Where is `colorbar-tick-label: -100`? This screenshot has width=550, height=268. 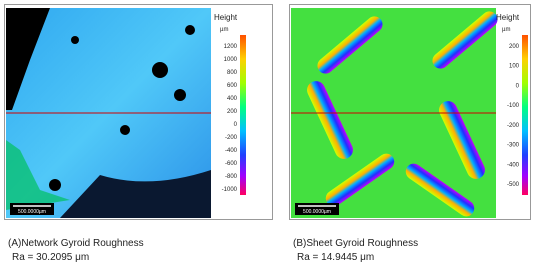
colorbar-tick-label: -100 is located at coordinates (513, 106).